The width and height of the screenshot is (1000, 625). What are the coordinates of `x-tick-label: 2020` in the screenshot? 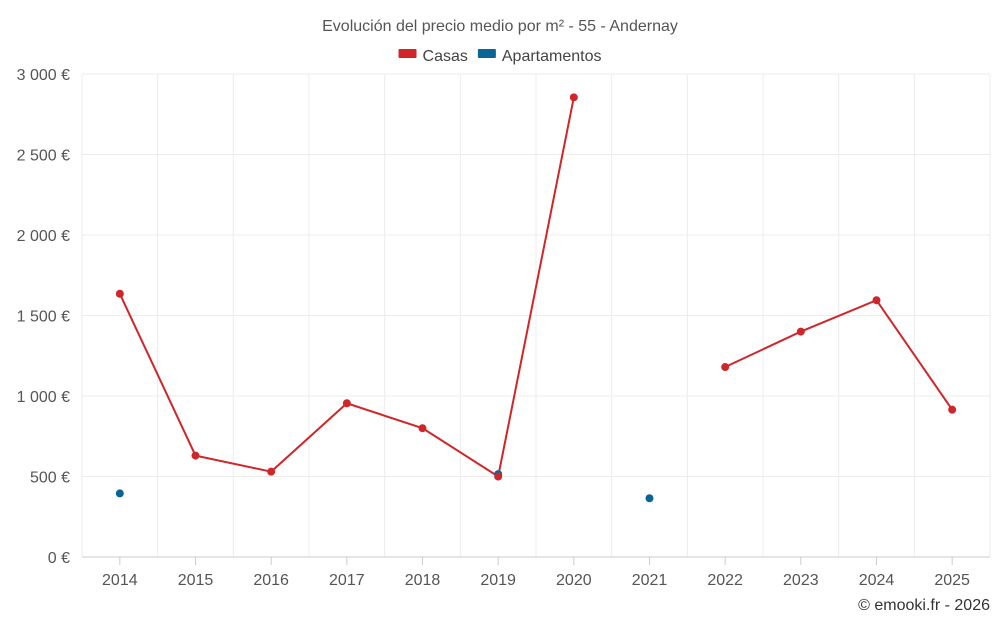 It's located at (574, 580).